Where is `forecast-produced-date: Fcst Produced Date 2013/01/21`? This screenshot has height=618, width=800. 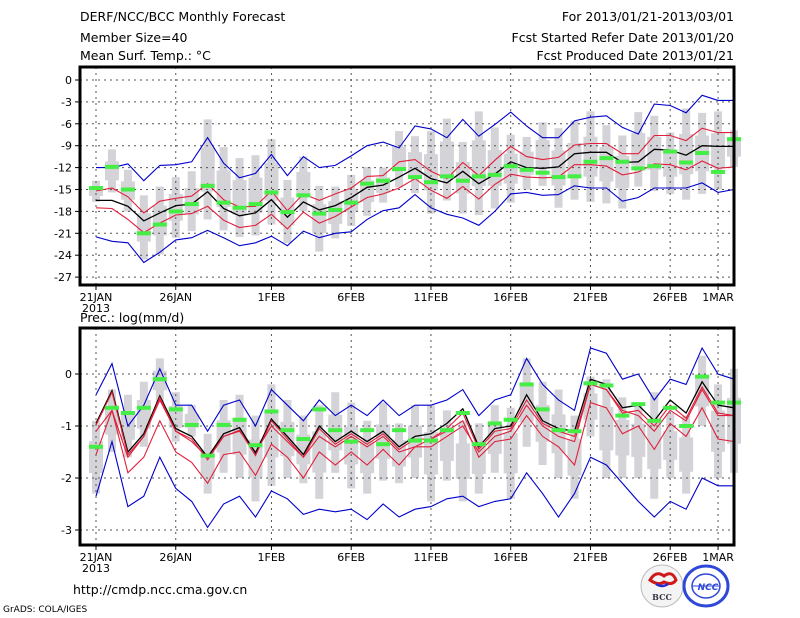
forecast-produced-date: Fcst Produced Date 2013/01/21 is located at coordinates (635, 55).